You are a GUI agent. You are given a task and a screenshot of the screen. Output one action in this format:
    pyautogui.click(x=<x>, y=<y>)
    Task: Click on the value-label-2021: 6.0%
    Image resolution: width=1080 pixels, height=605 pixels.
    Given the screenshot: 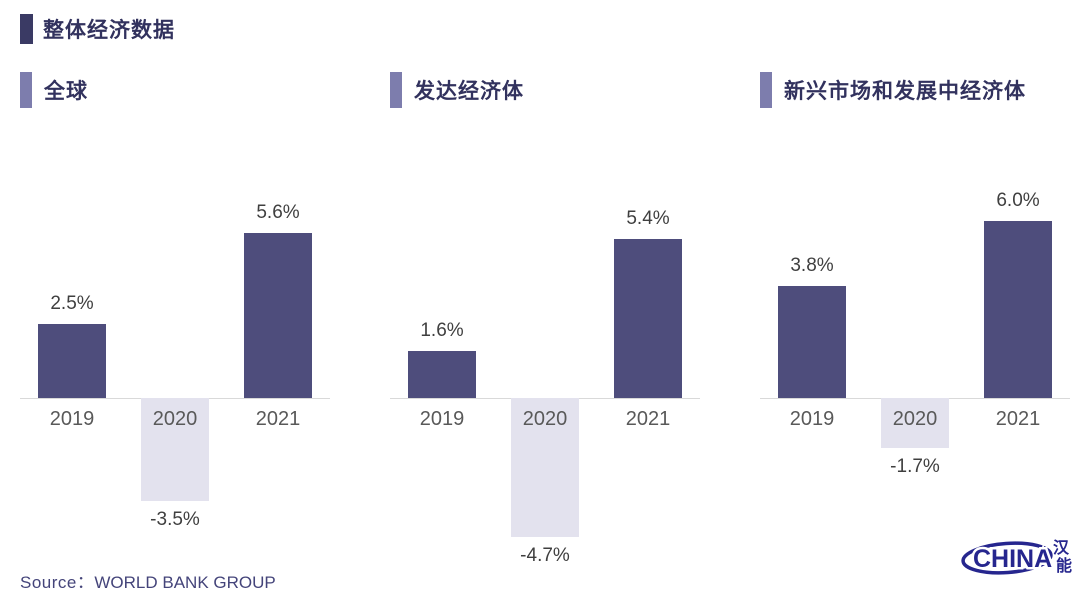 What is the action you would take?
    pyautogui.click(x=1018, y=200)
    